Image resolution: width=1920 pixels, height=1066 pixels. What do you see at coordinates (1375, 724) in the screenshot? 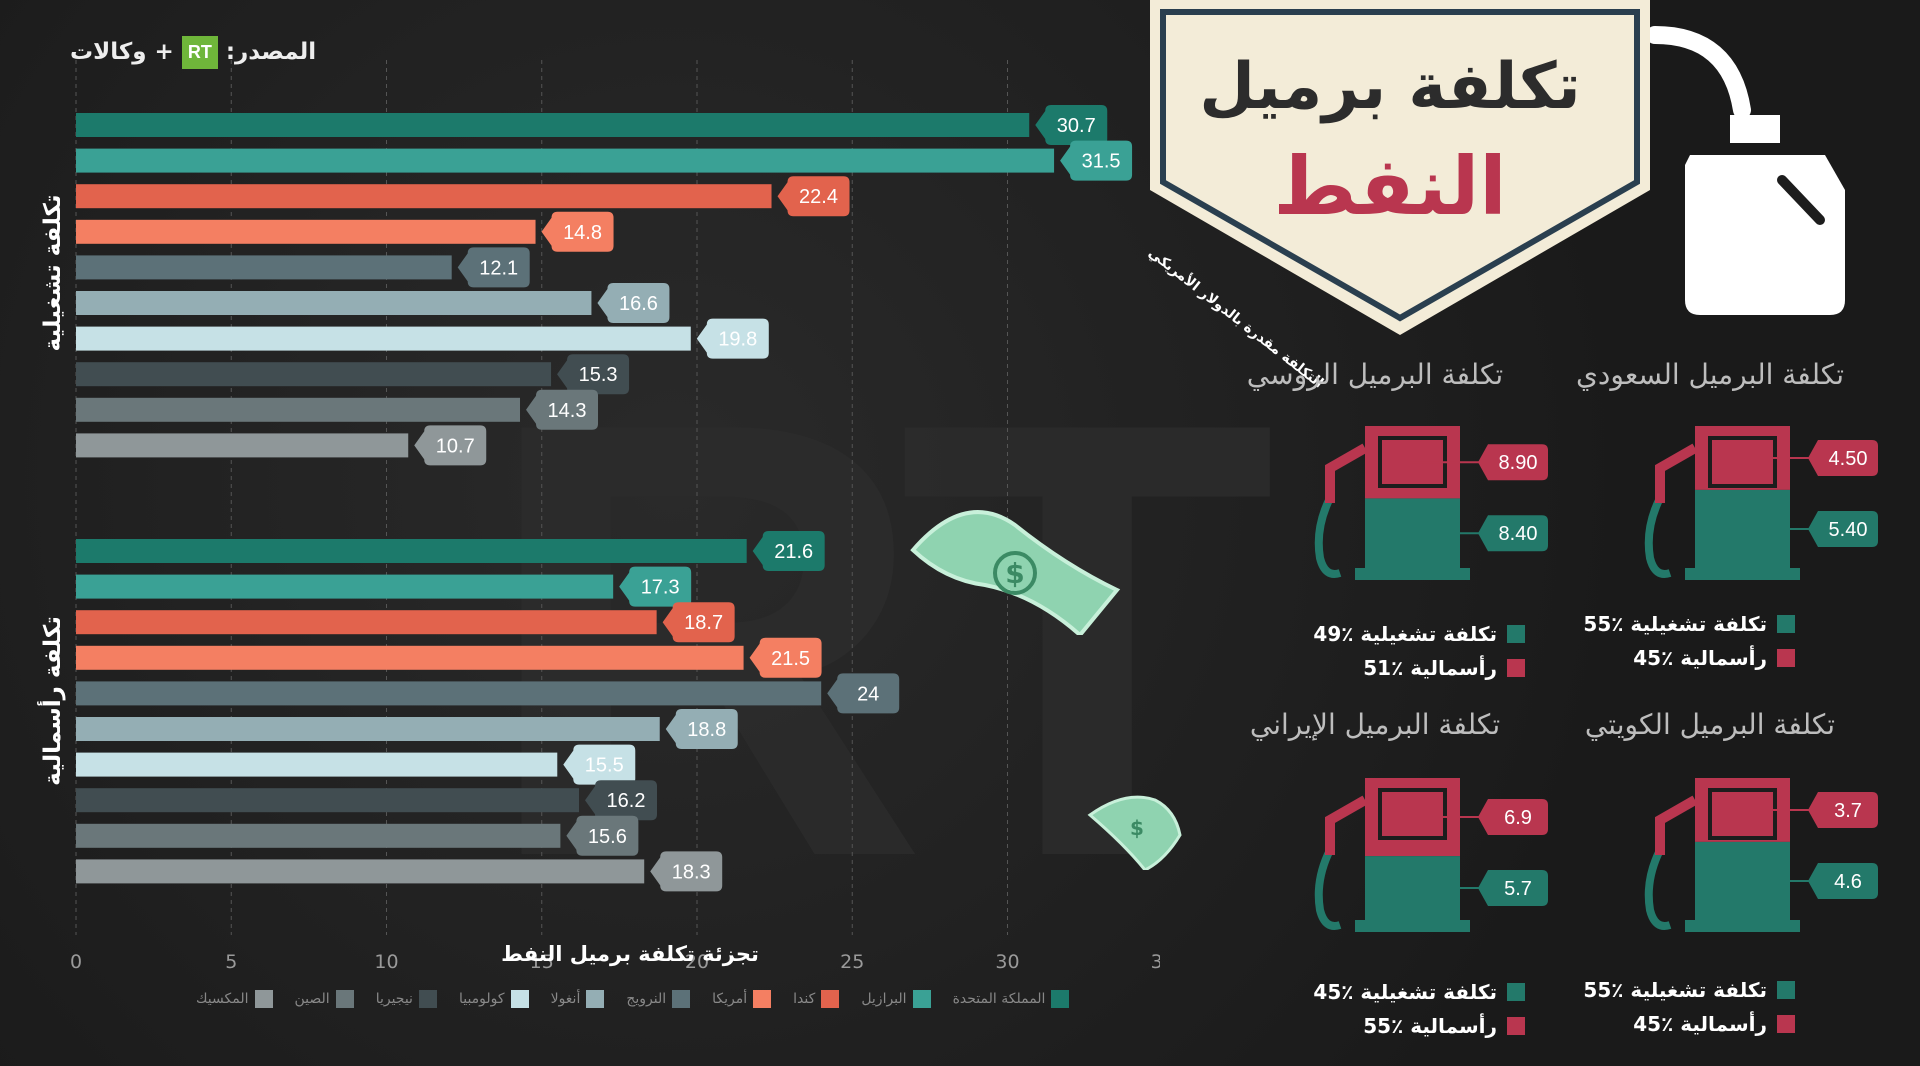
I see `pump-title-iran: تكلفة البرميل الإيراني` at bounding box center [1375, 724].